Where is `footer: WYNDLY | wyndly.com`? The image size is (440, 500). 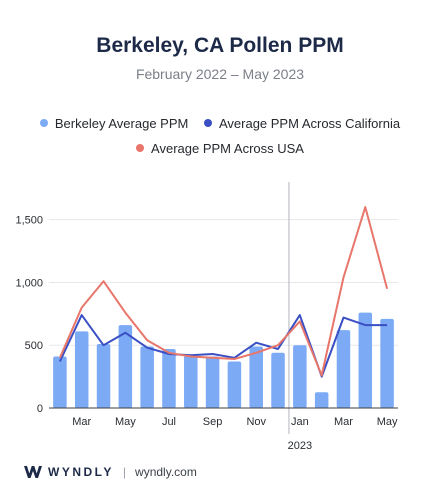 footer: WYNDLY | wyndly.com is located at coordinates (110, 472).